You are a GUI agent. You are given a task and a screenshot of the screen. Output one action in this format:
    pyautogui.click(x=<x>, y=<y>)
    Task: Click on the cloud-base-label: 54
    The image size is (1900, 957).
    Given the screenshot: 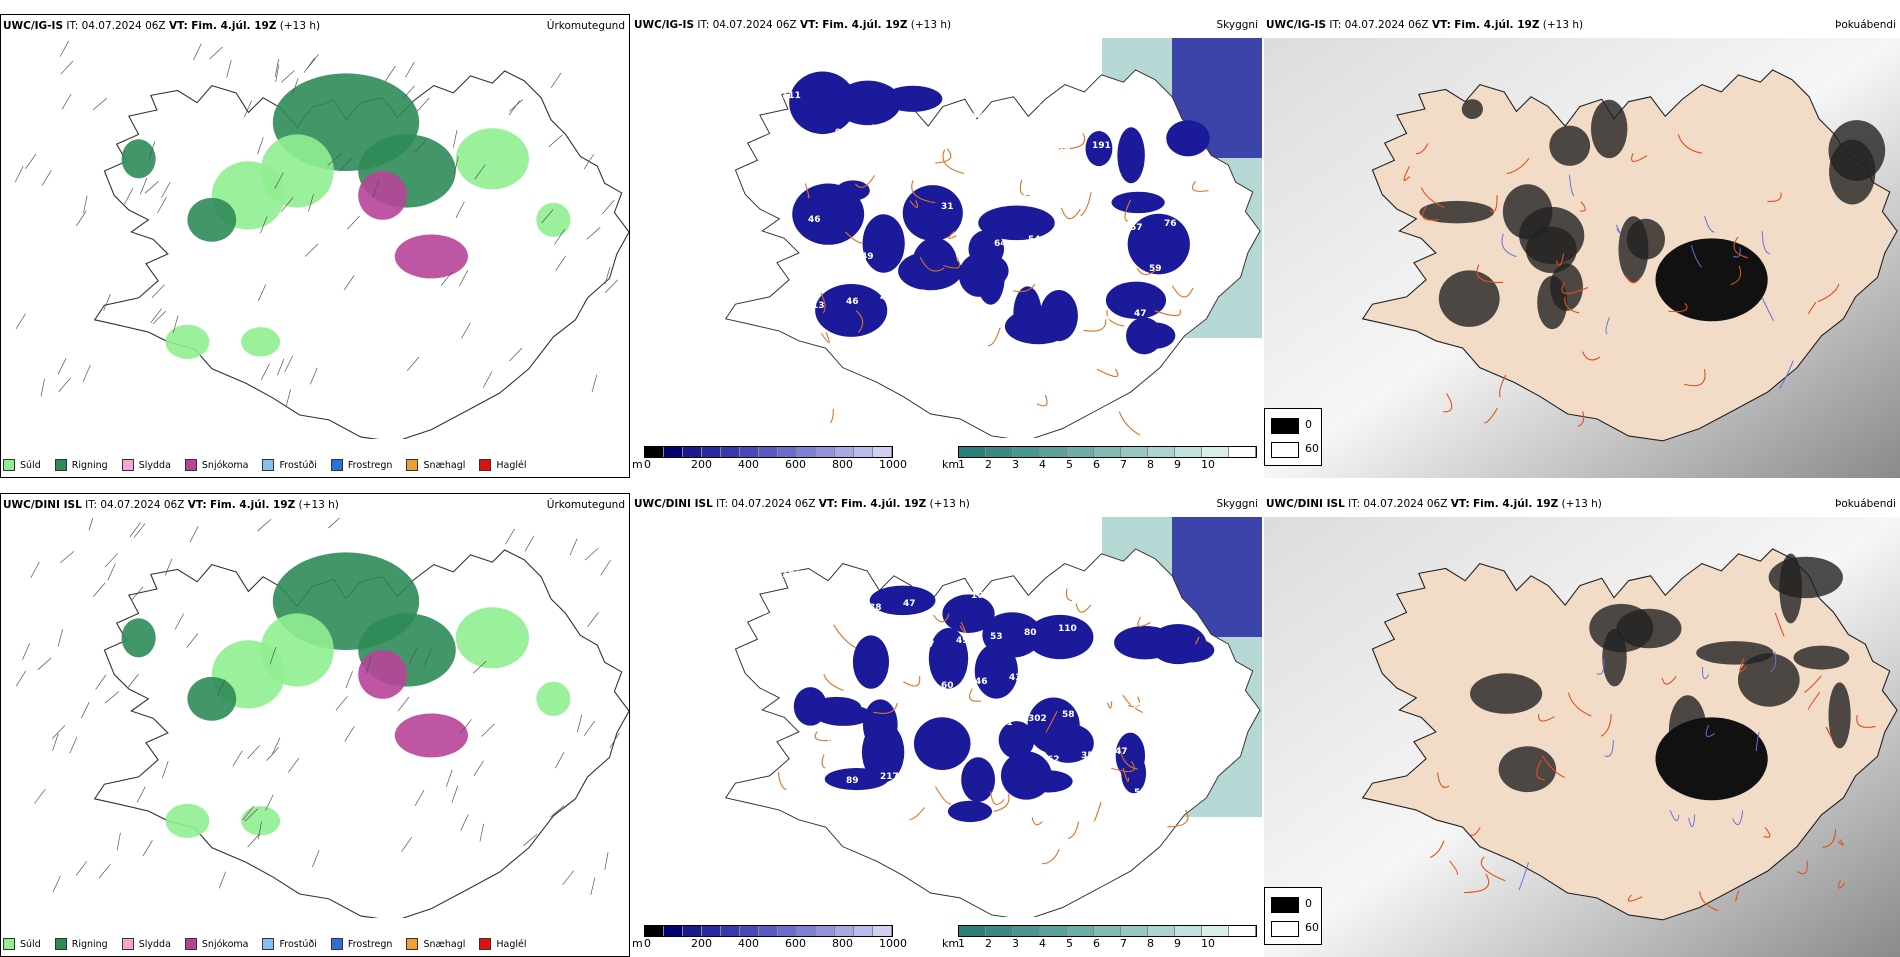 What is the action you would take?
    pyautogui.click(x=1034, y=240)
    